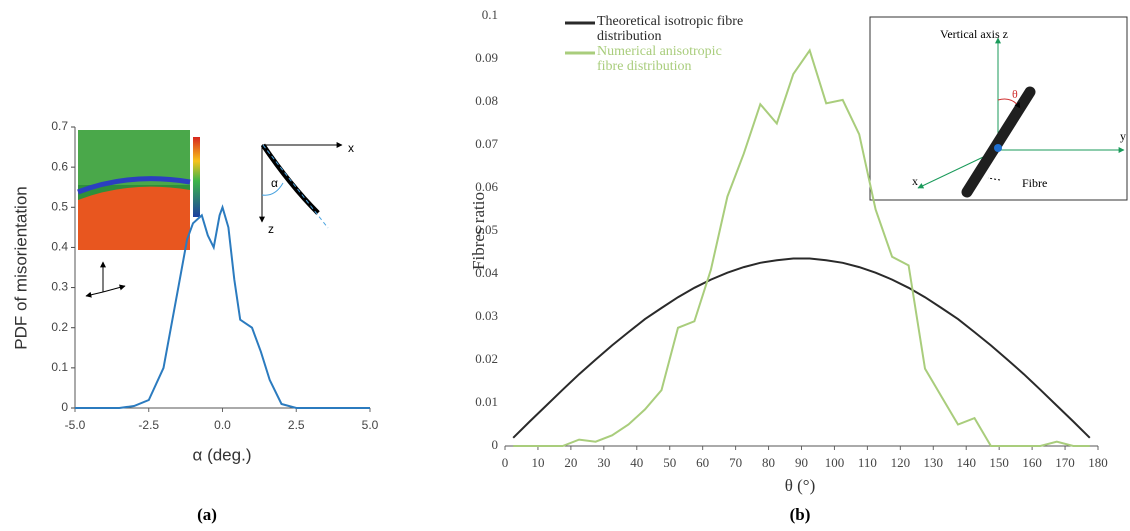 This screenshot has height=531, width=1130. Describe the element at coordinates (59, 166) in the screenshot. I see `y-tick-label: 0.6` at that location.